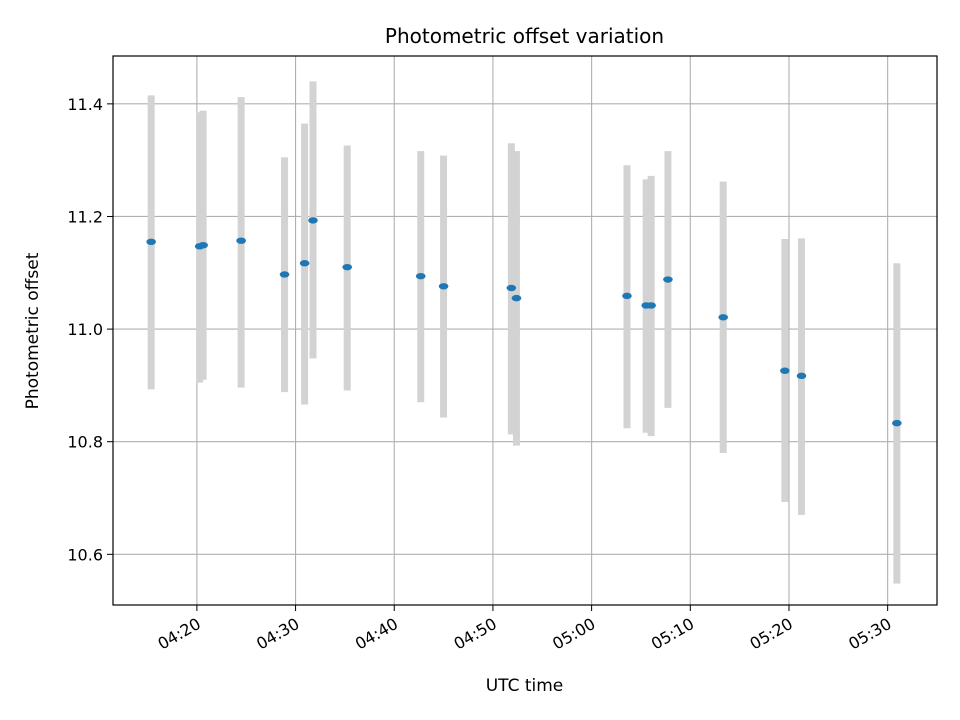  What do you see at coordinates (85, 554) in the screenshot?
I see `y-tick-label: 10.6` at bounding box center [85, 554].